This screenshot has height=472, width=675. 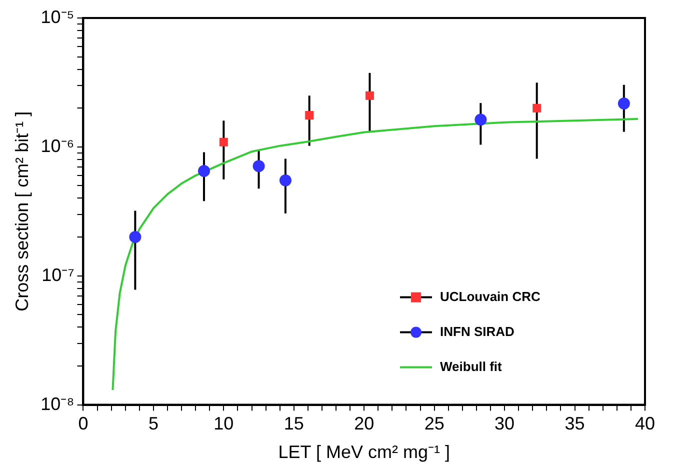 What do you see at coordinates (574, 424) in the screenshot?
I see `x-tick-label: 35` at bounding box center [574, 424].